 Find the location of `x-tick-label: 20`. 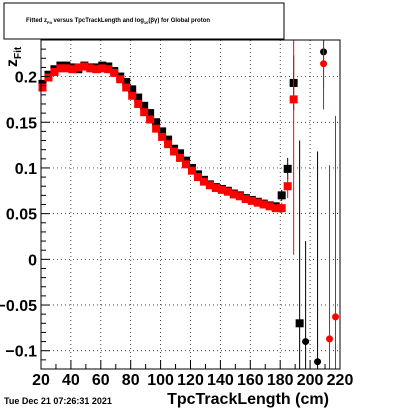

x-tick-label: 20 is located at coordinates (41, 380).